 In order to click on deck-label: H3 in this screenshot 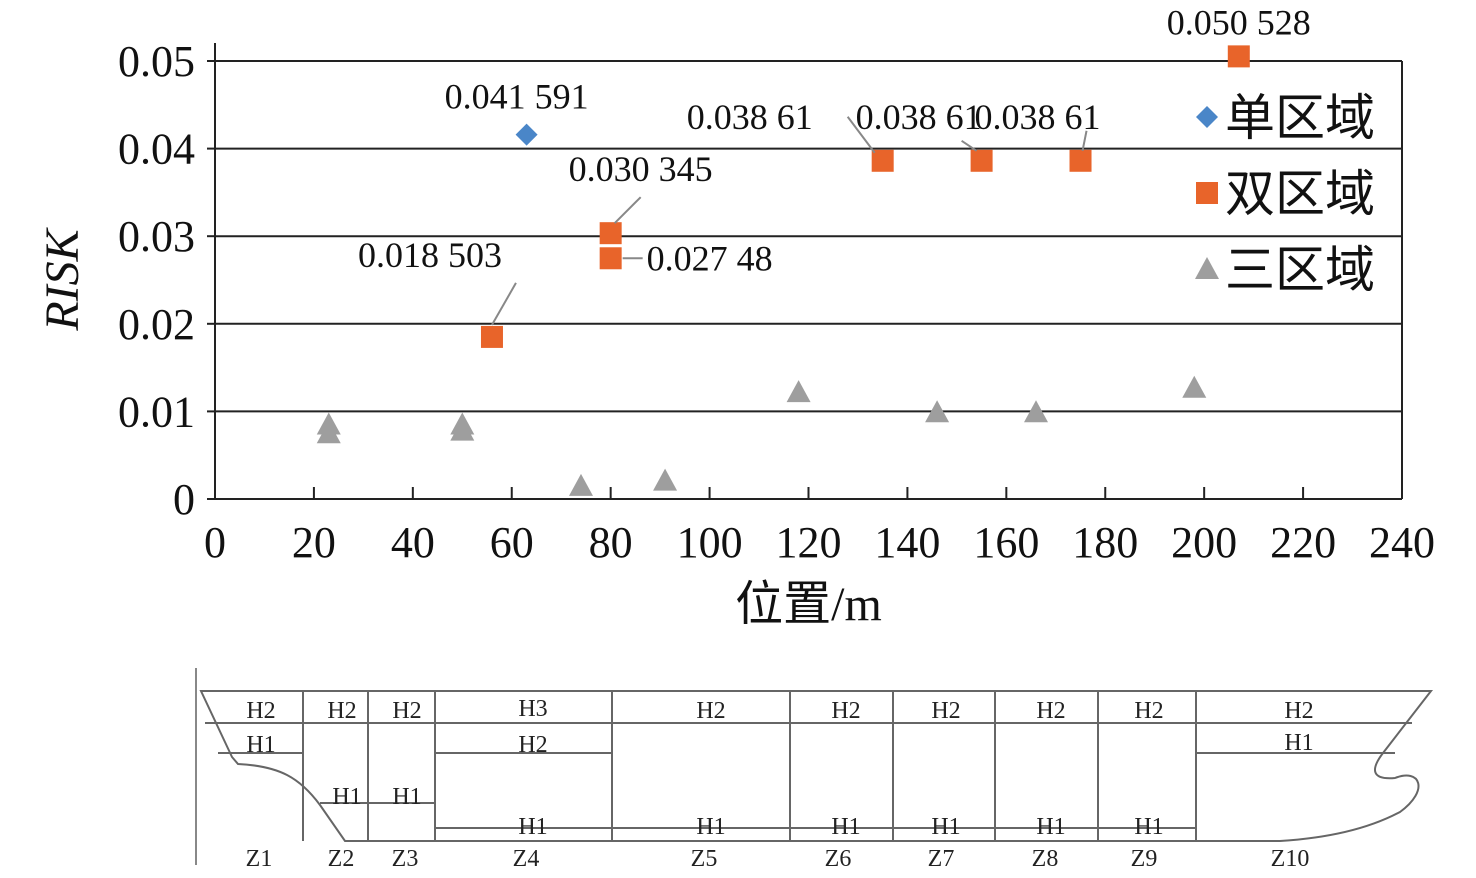, I will do `click(532, 709)`.